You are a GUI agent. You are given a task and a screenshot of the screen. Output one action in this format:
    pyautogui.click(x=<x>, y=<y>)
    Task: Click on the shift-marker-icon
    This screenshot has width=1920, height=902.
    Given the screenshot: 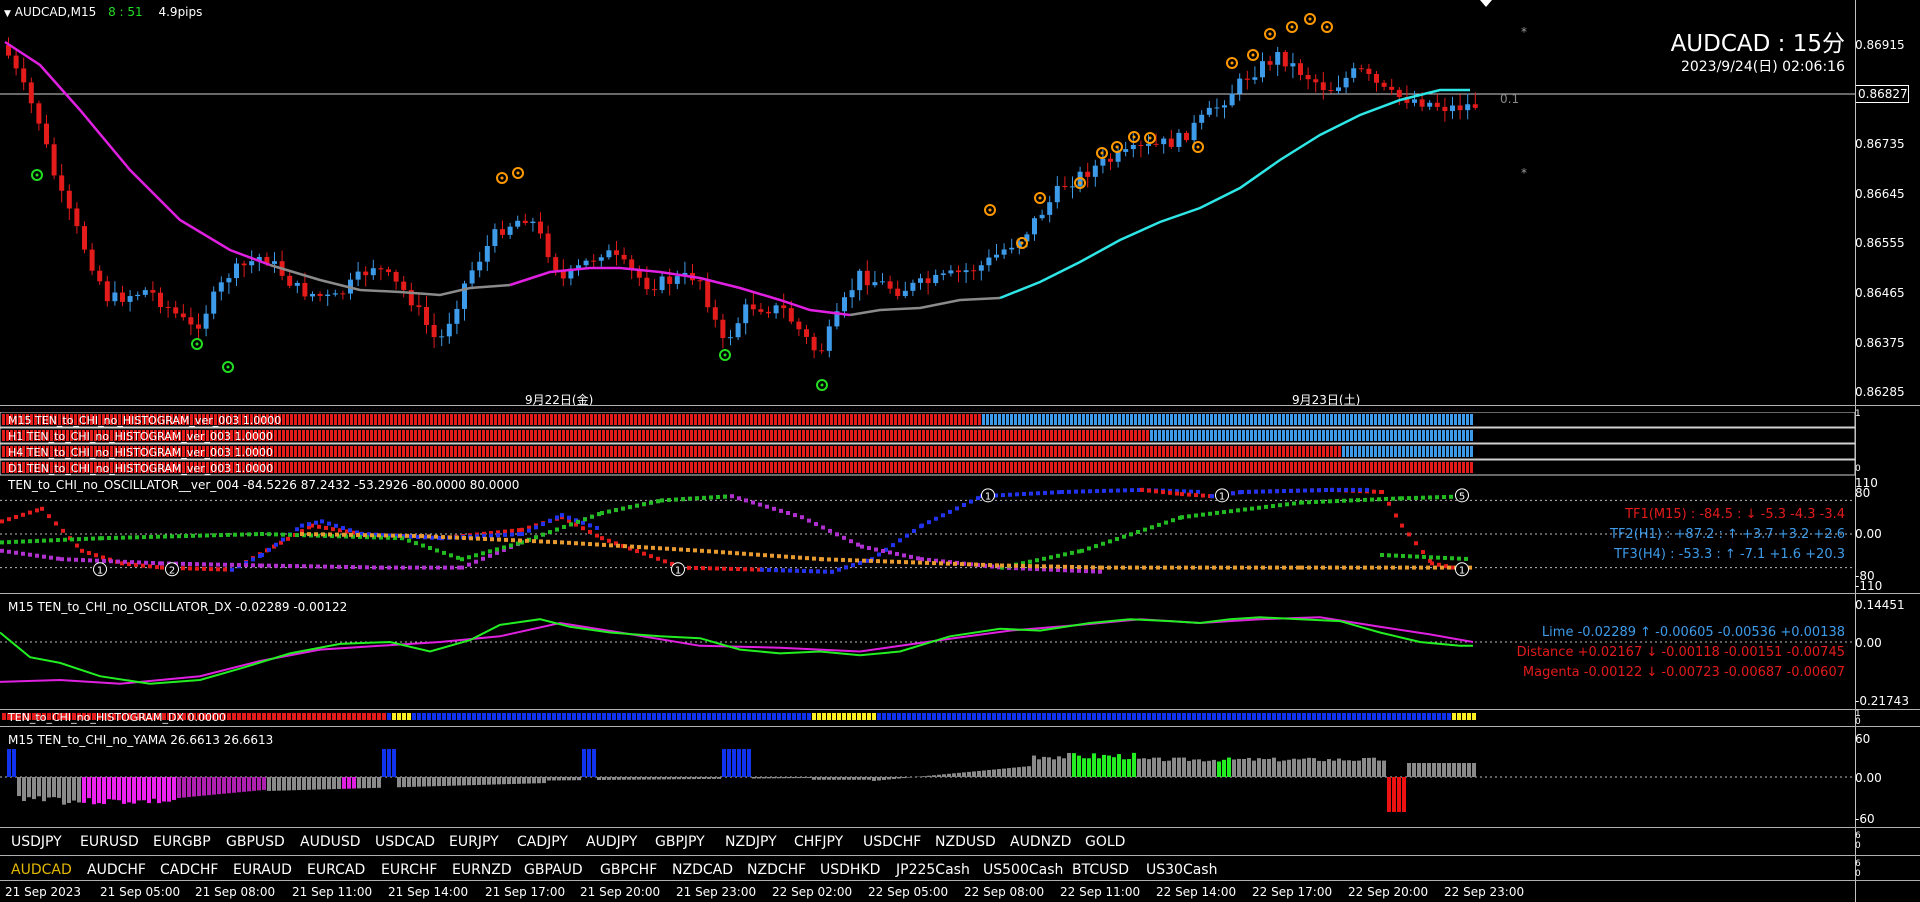 What is the action you would take?
    pyautogui.click(x=1486, y=3)
    